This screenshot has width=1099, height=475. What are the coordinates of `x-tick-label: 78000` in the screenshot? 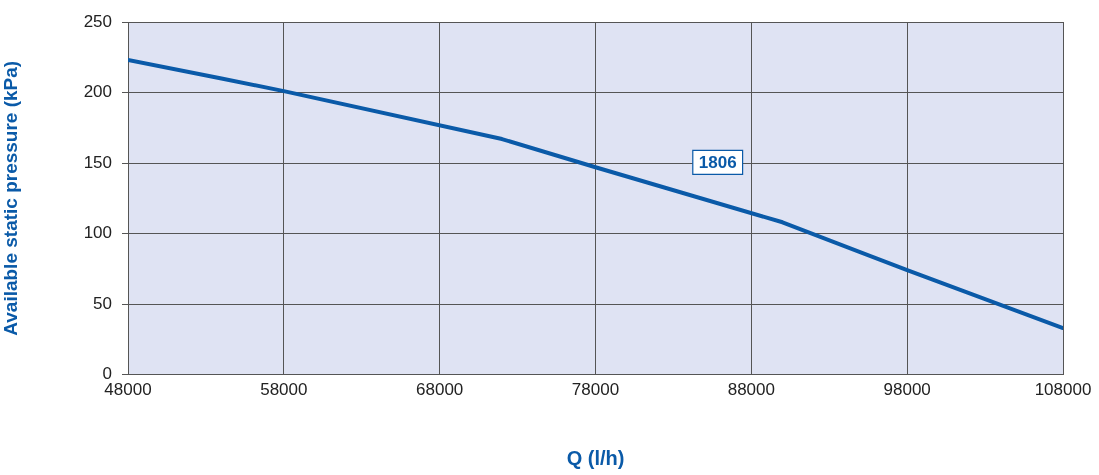 It's located at (595, 390).